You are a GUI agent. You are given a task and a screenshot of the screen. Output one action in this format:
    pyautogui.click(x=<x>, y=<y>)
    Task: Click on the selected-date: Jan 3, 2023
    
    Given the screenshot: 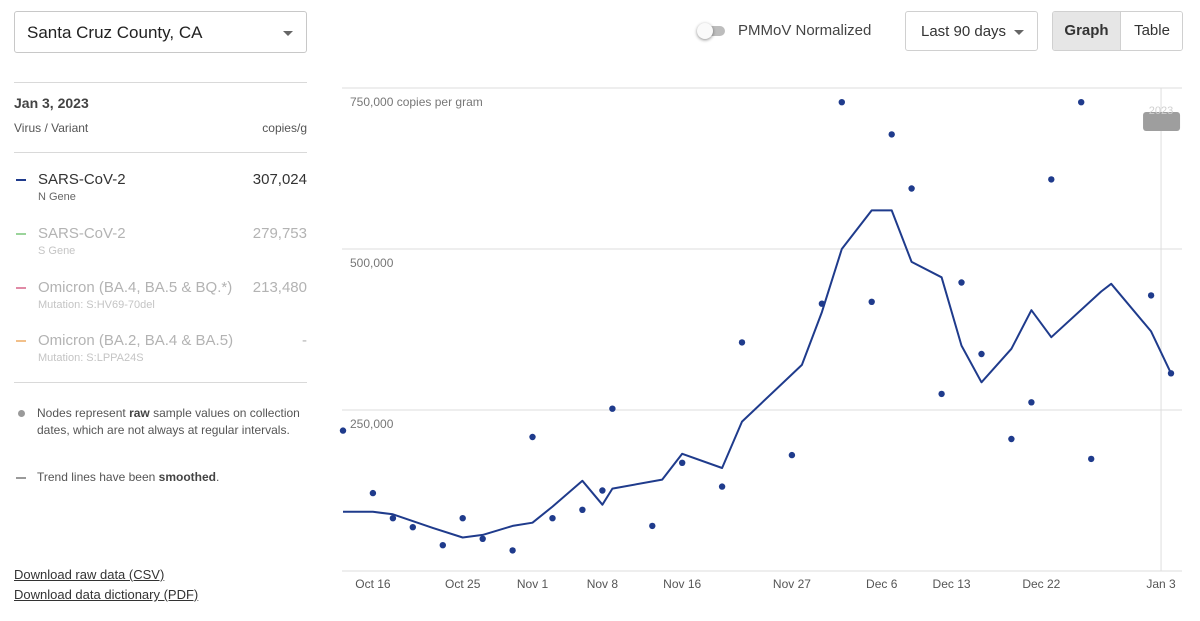 What is the action you would take?
    pyautogui.click(x=51, y=103)
    